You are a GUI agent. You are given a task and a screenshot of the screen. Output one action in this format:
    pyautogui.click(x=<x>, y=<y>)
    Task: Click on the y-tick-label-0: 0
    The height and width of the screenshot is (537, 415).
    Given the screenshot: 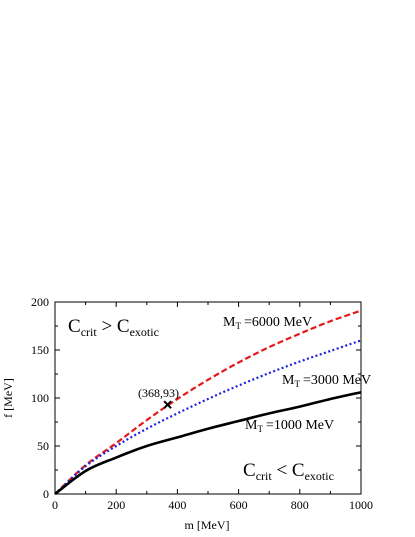 What is the action you would take?
    pyautogui.click(x=46, y=494)
    